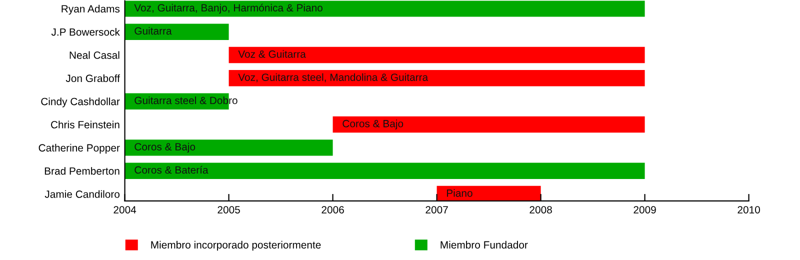 This screenshot has height=260, width=800. What do you see at coordinates (153, 30) in the screenshot?
I see `data-label: Guitarra` at bounding box center [153, 30].